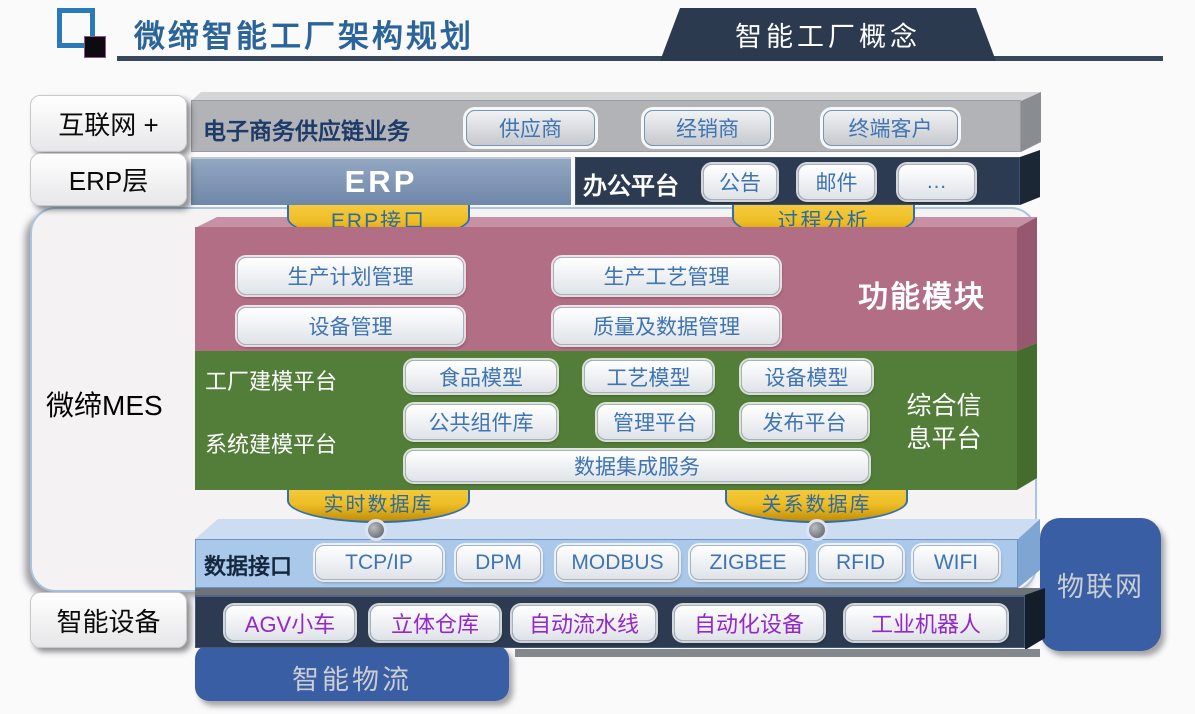 The height and width of the screenshot is (714, 1195). What do you see at coordinates (617, 592) in the screenshot?
I see `data-bar-shadow` at bounding box center [617, 592].